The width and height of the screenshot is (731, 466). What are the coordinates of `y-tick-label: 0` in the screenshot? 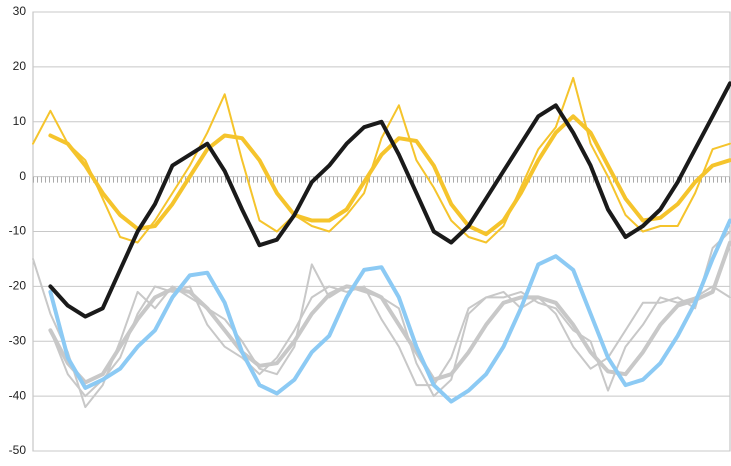 It's located at (22, 176).